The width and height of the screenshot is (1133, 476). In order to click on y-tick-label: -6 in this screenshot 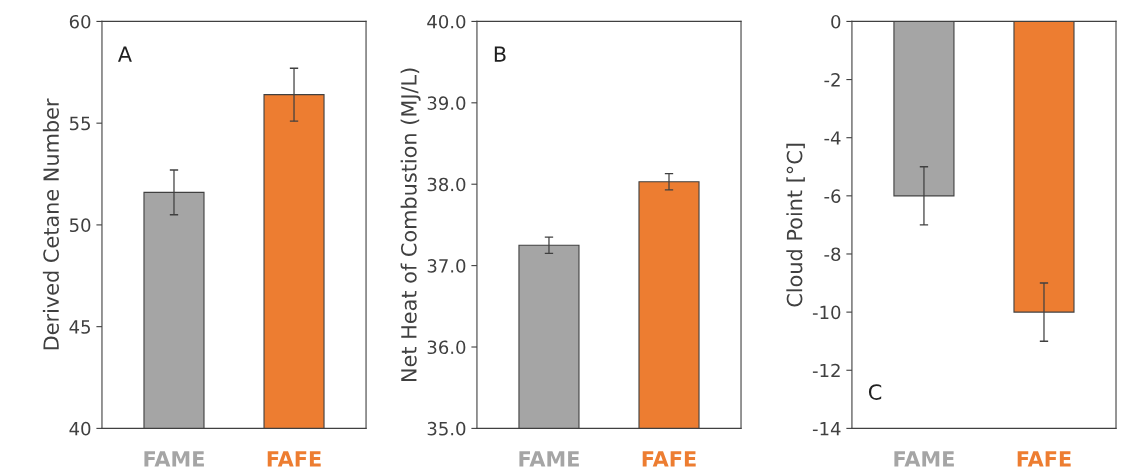, I will do `click(832, 196)`.